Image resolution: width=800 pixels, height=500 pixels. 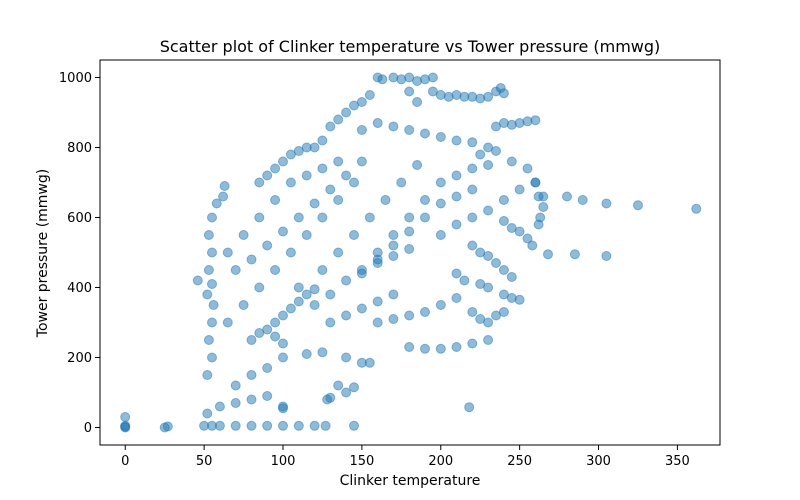 I want to click on y-tick-label: 0, so click(x=88, y=428).